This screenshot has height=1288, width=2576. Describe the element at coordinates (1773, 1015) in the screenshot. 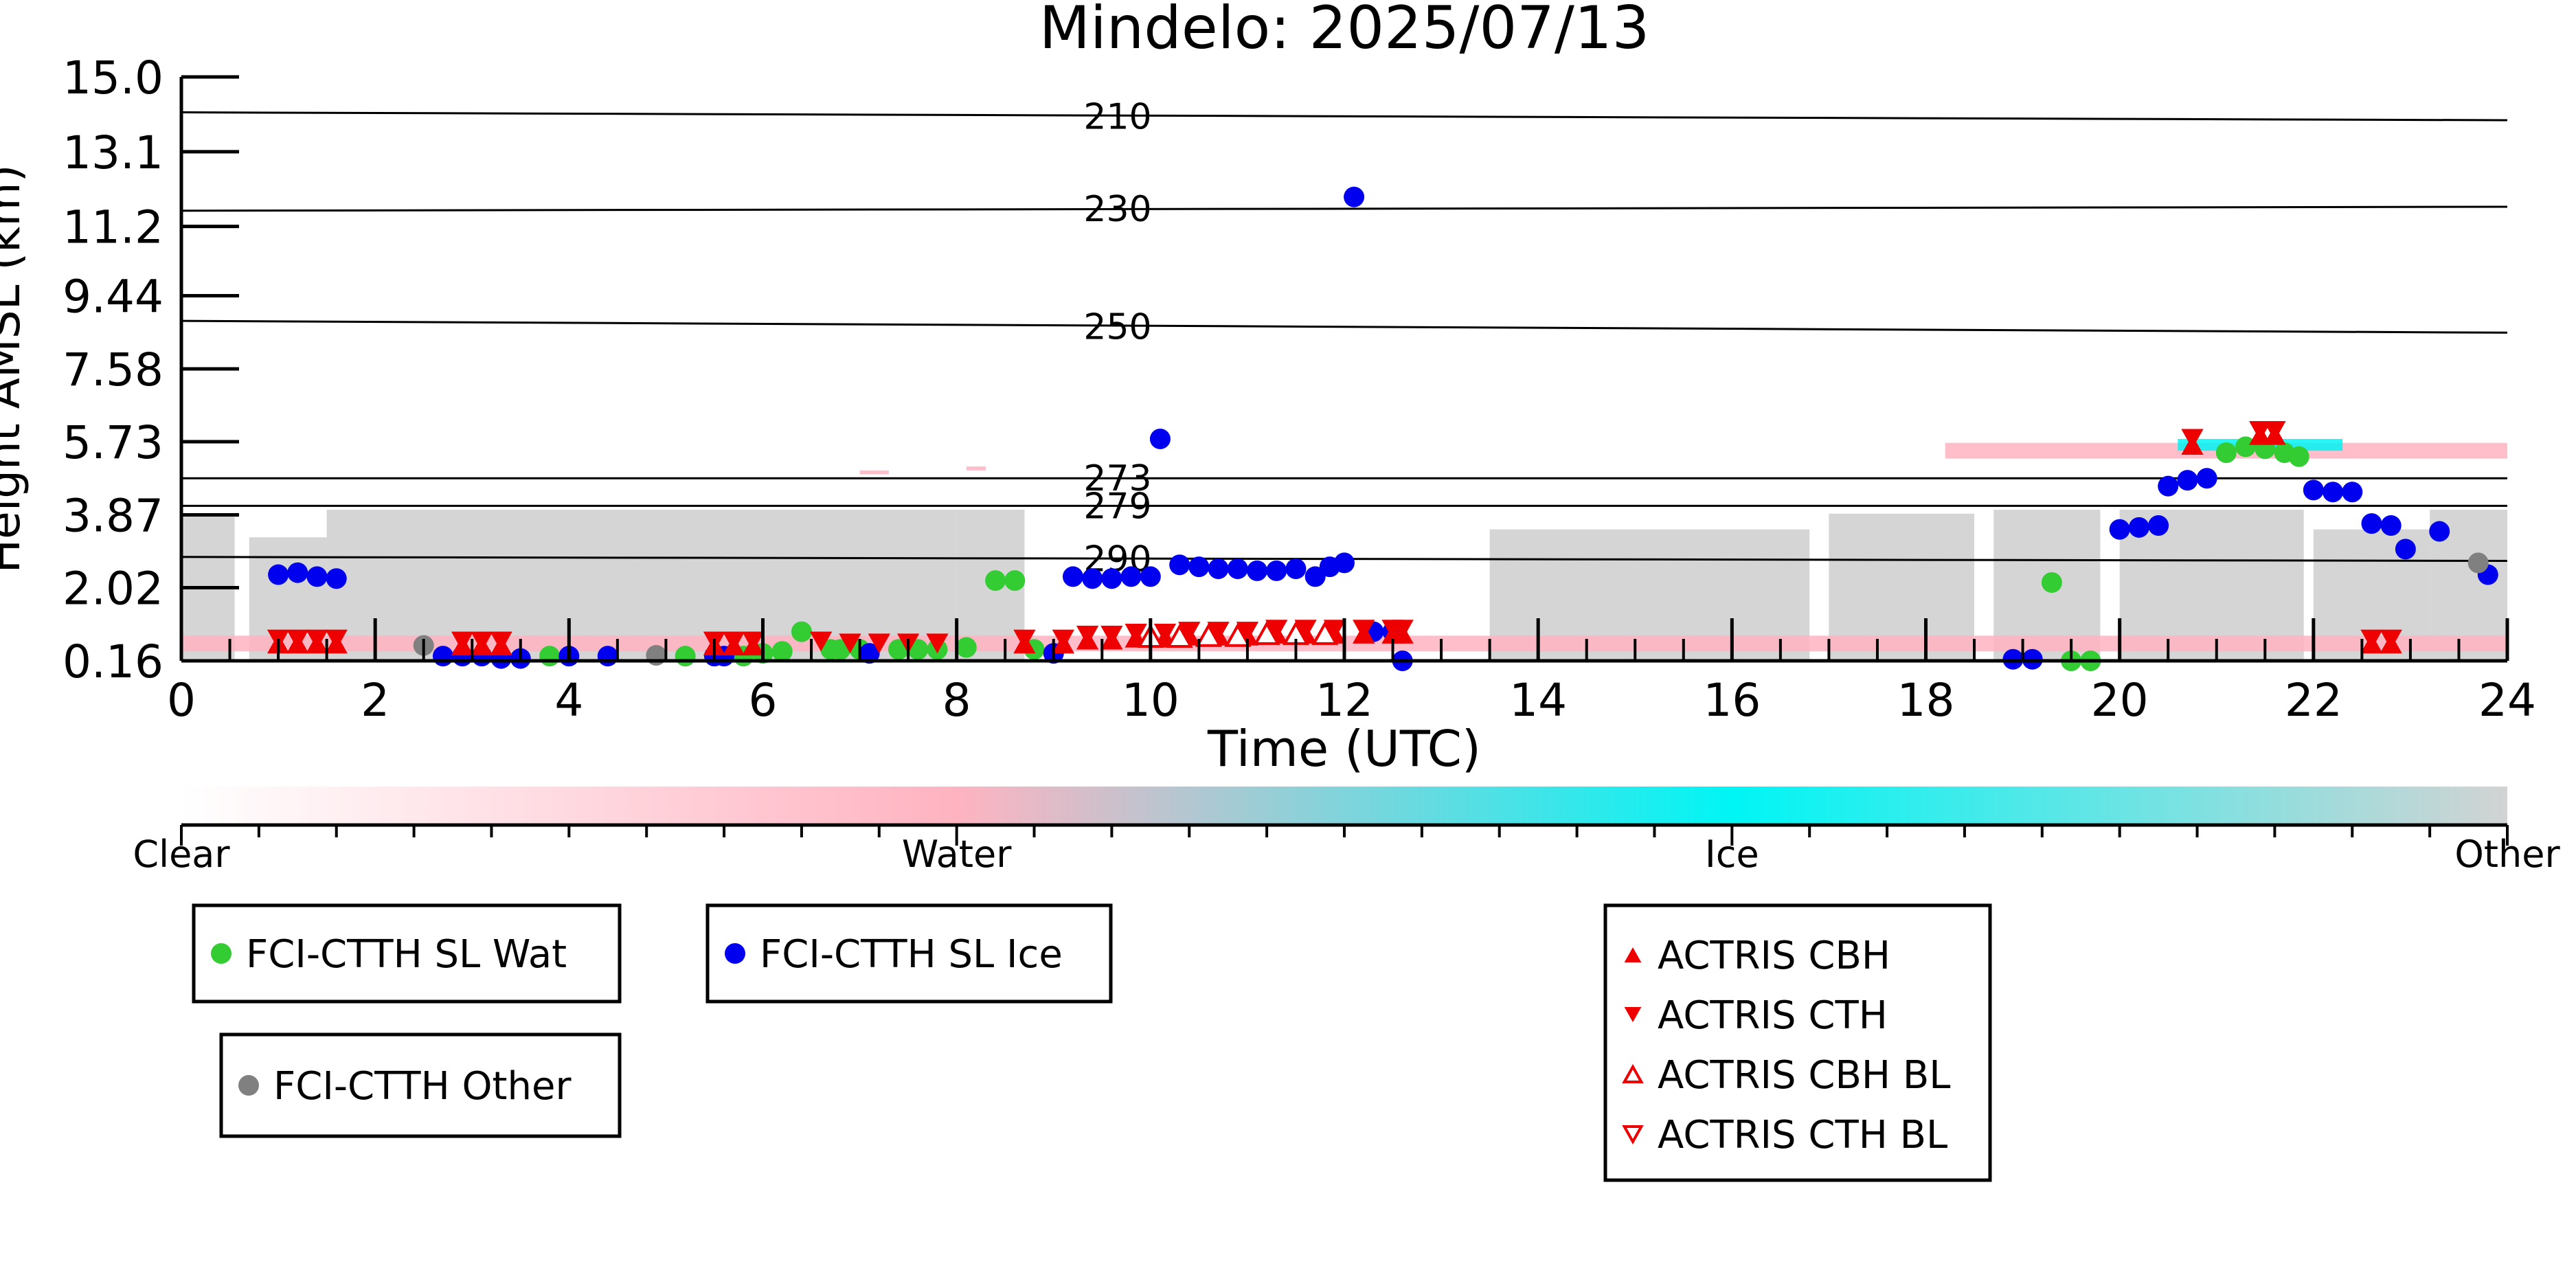

I see `legend-label: ACTRIS CTH` at that location.